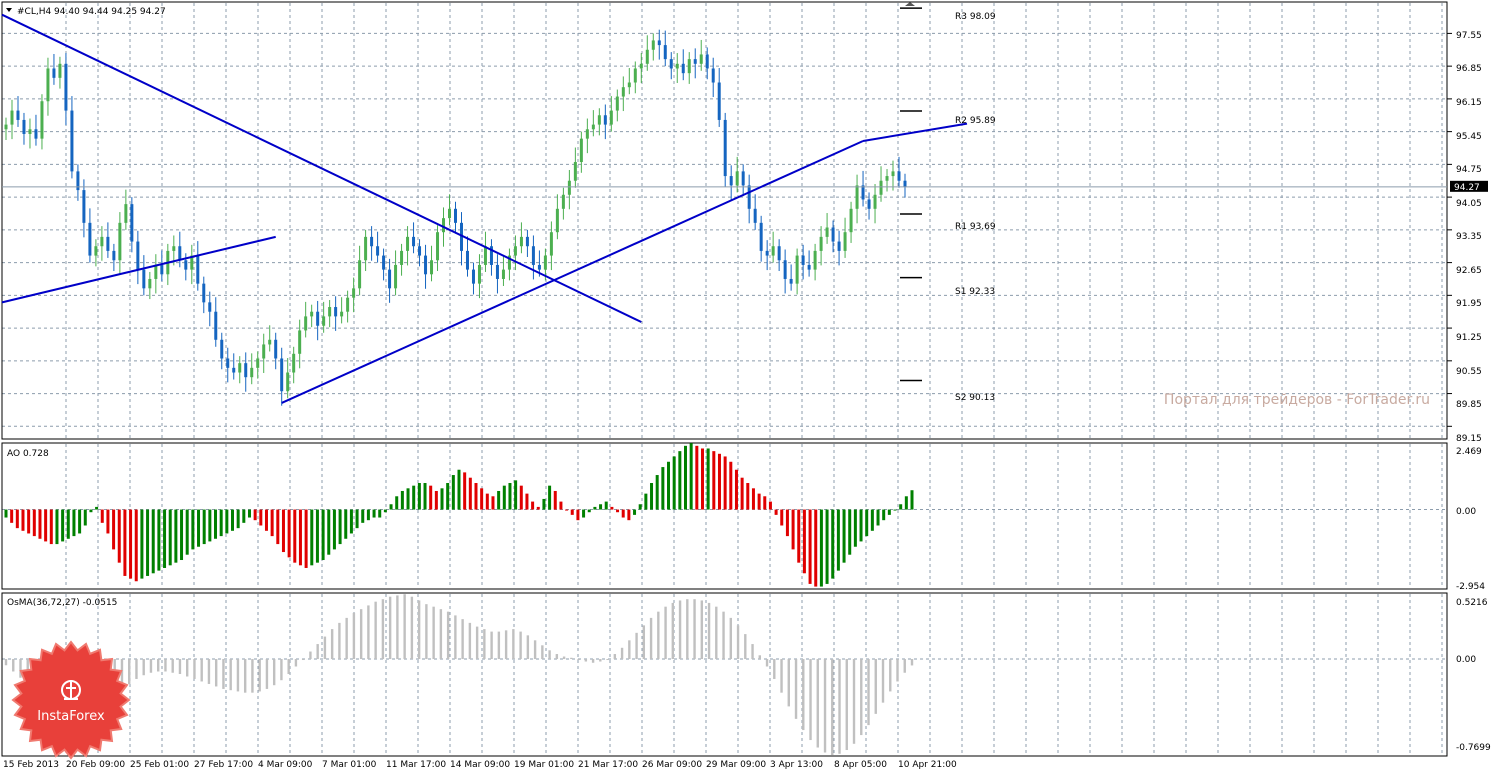 Image resolution: width=1491 pixels, height=773 pixels. Describe the element at coordinates (71, 690) in the screenshot. I see `logo-emblem-mark-icon` at that location.